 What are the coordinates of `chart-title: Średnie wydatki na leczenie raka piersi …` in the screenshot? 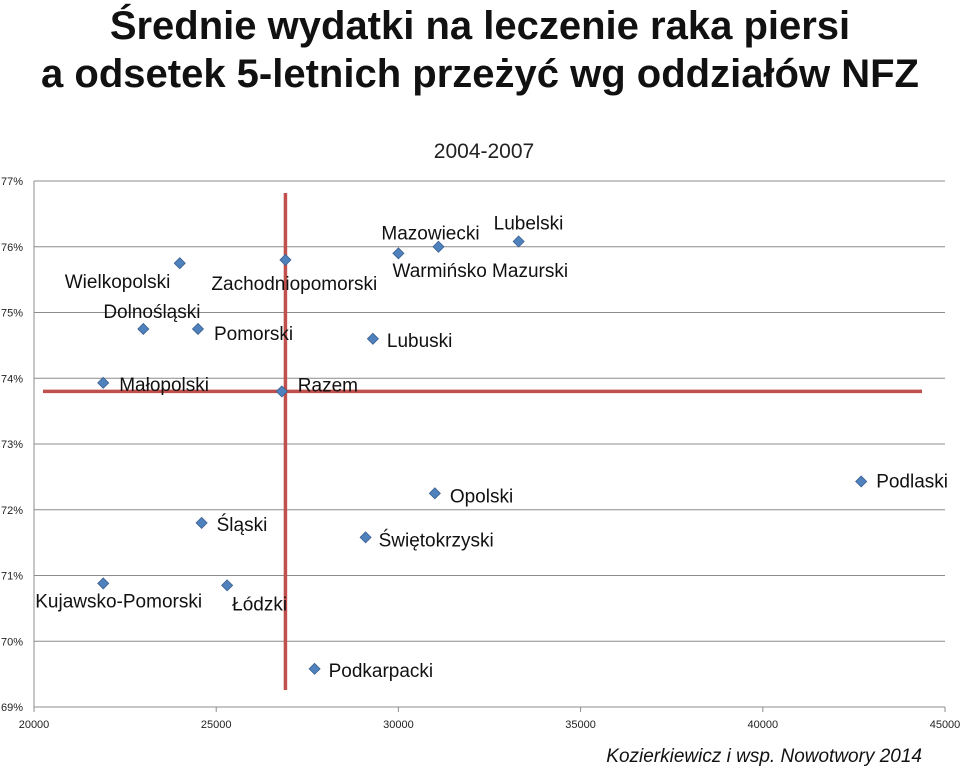 It's located at (480, 50).